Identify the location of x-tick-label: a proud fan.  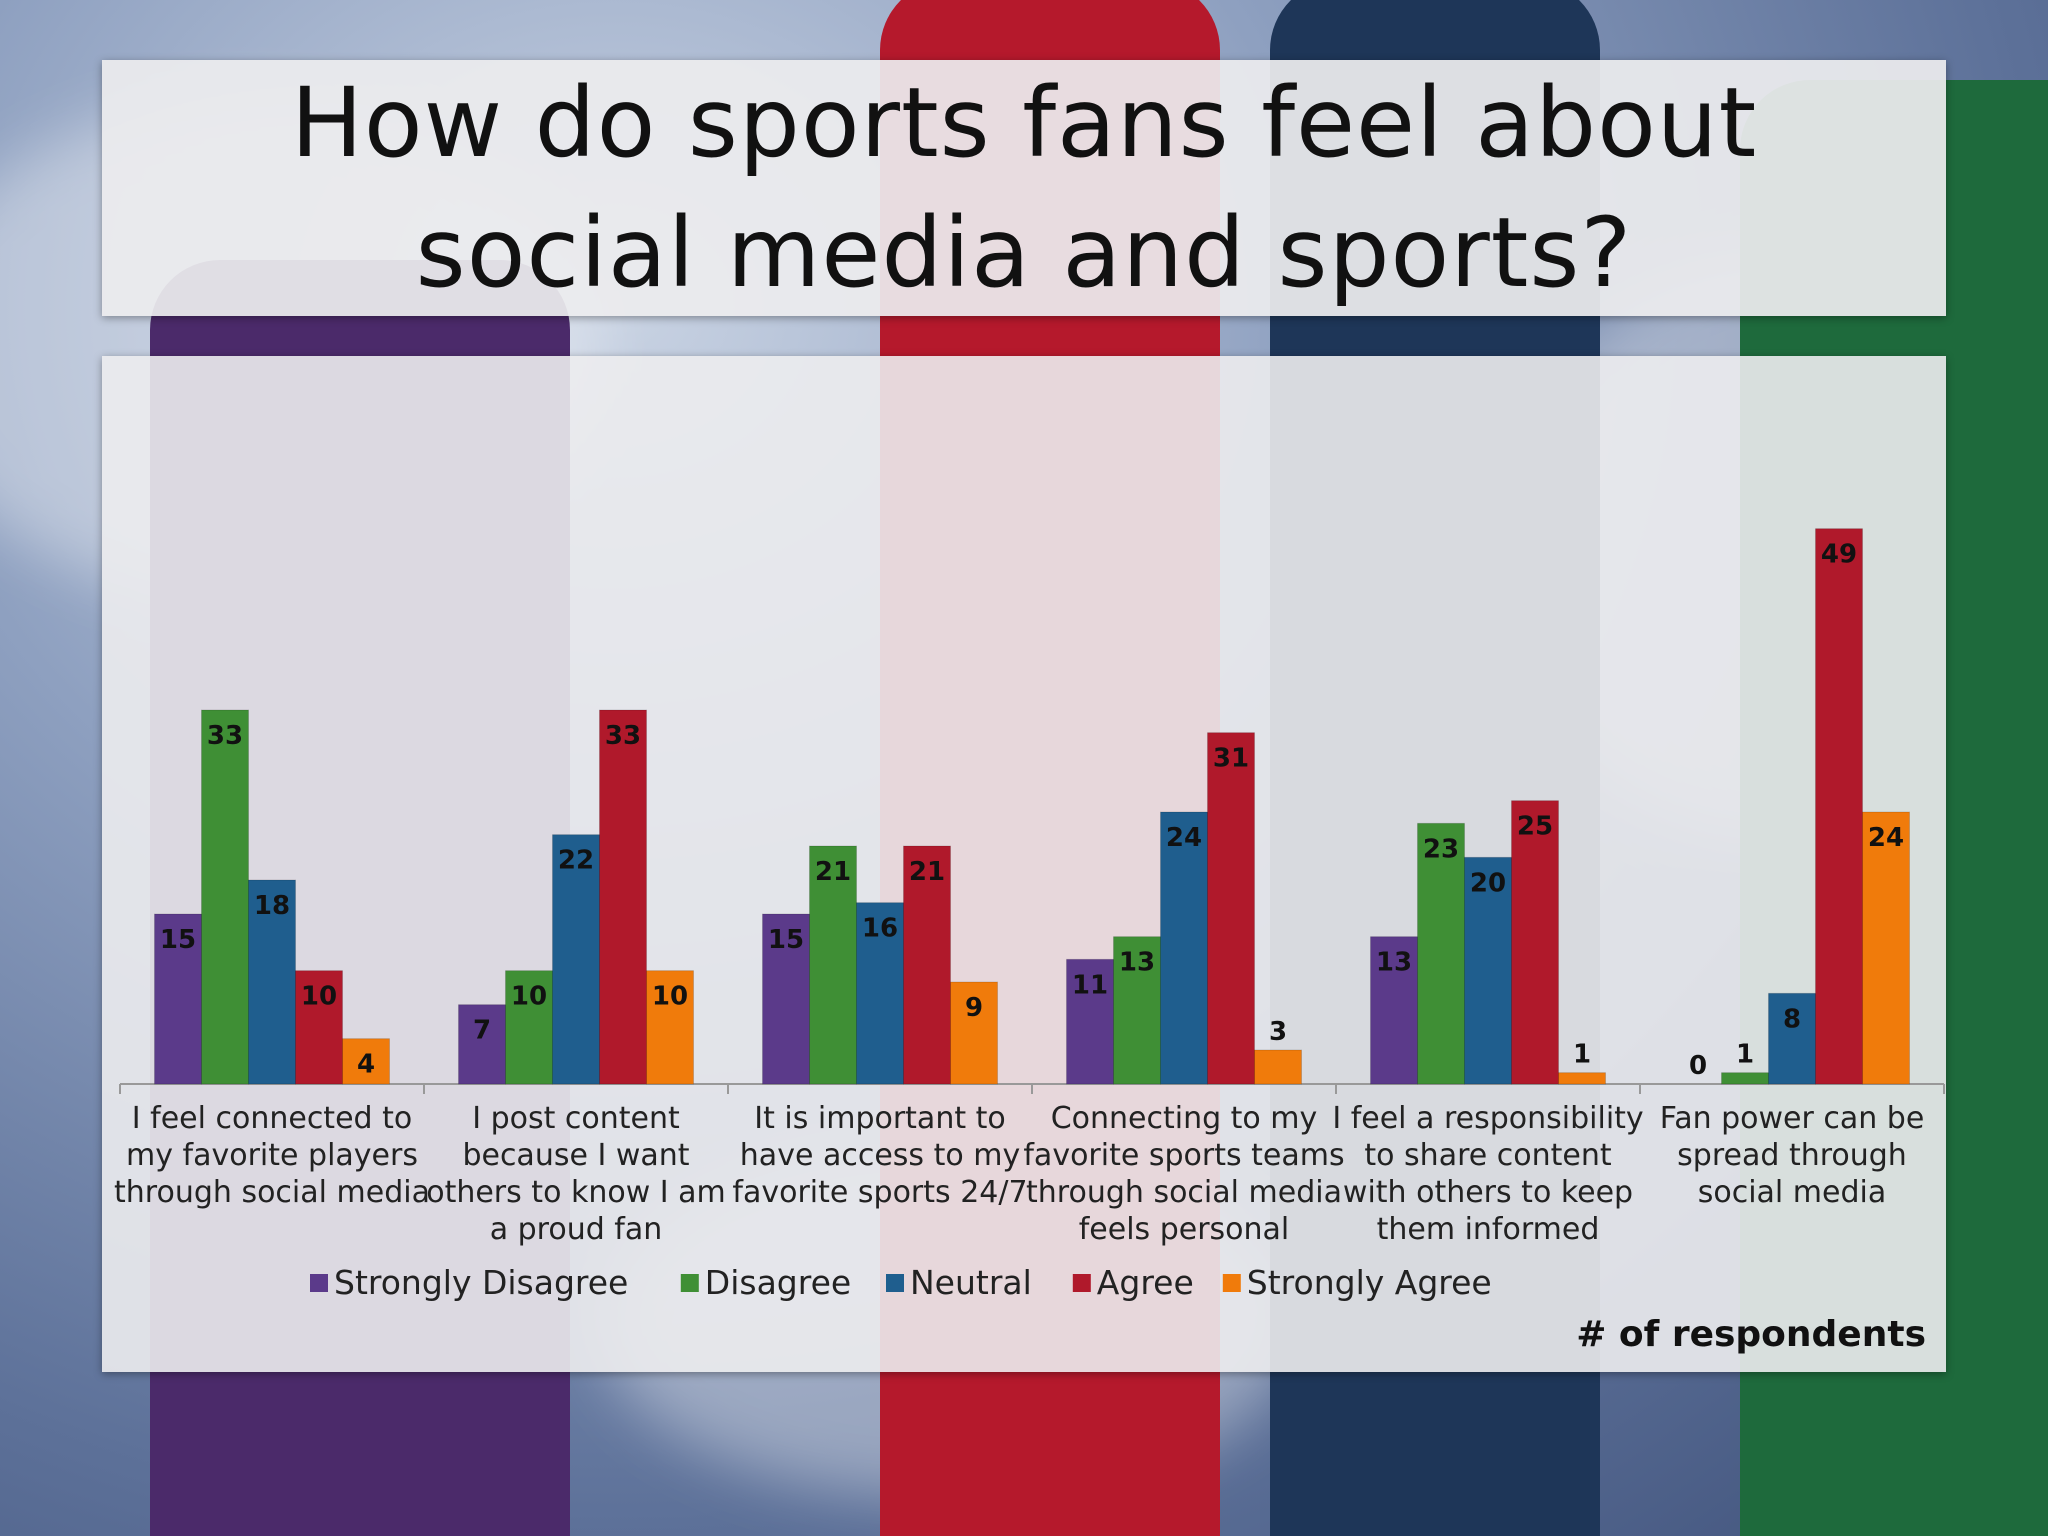
(576, 1229).